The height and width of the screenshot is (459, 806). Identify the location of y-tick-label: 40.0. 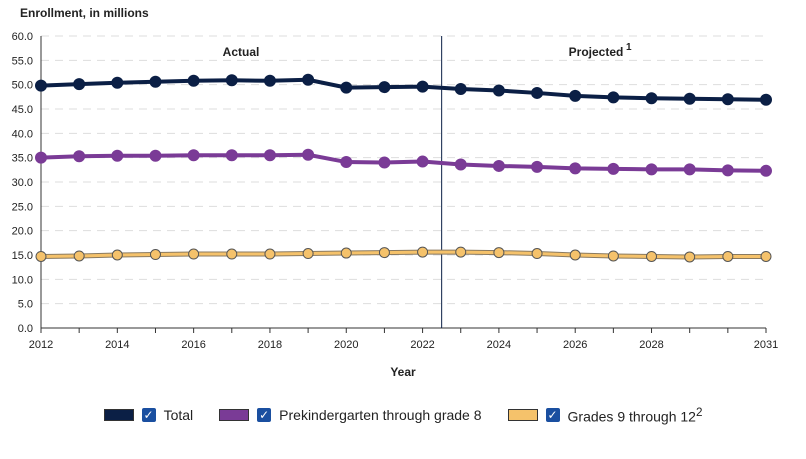
(22, 134).